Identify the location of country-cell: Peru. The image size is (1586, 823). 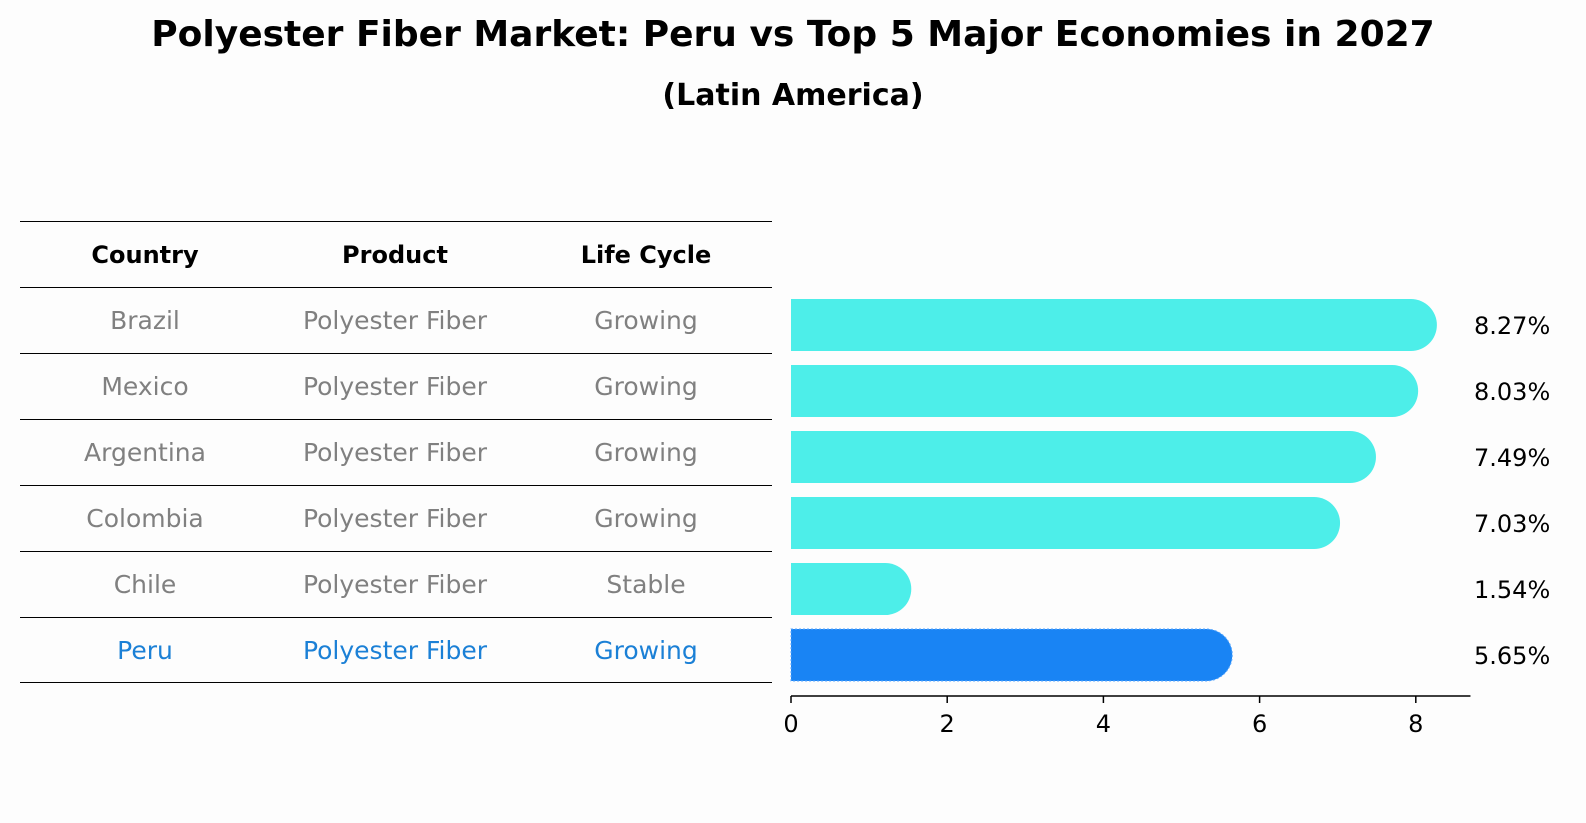
(145, 650).